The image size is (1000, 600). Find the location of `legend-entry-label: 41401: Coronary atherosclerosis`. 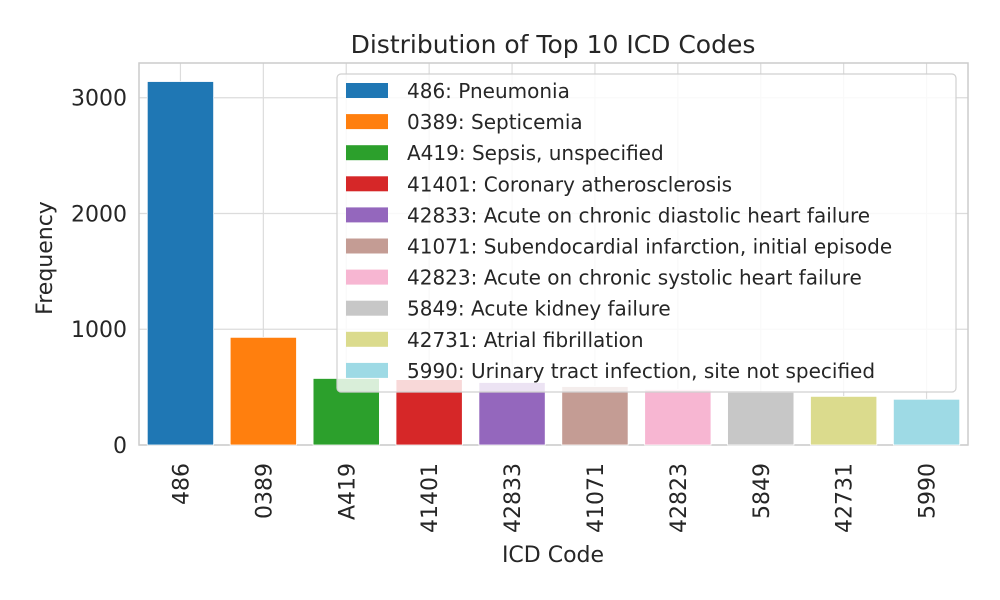

legend-entry-label: 41401: Coronary atherosclerosis is located at coordinates (569, 184).